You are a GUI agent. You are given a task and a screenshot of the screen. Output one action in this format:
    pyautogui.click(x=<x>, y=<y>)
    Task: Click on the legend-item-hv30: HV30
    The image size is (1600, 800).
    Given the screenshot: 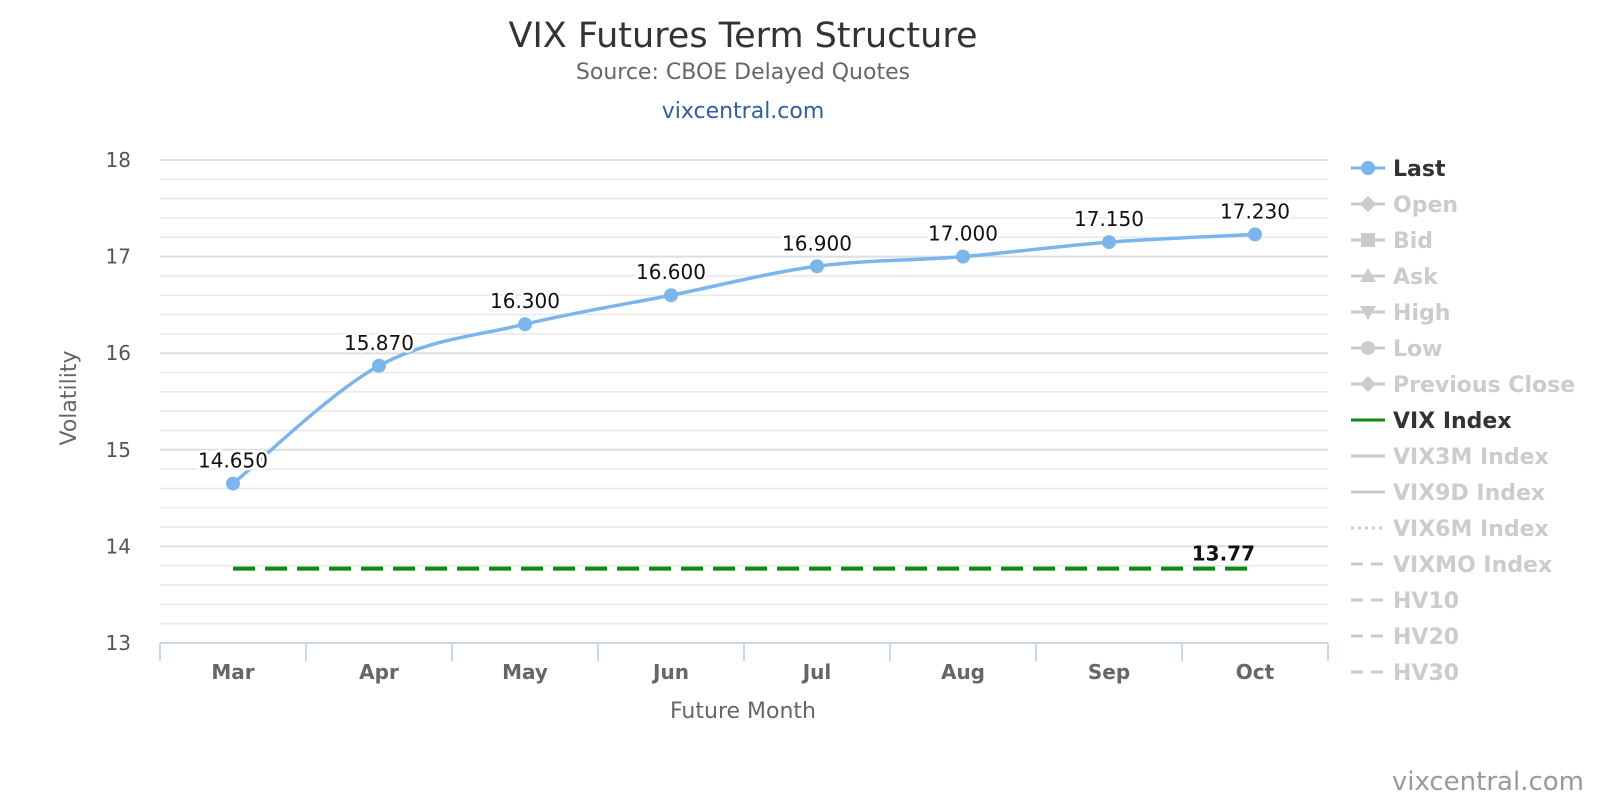 What is the action you would take?
    pyautogui.click(x=1405, y=673)
    